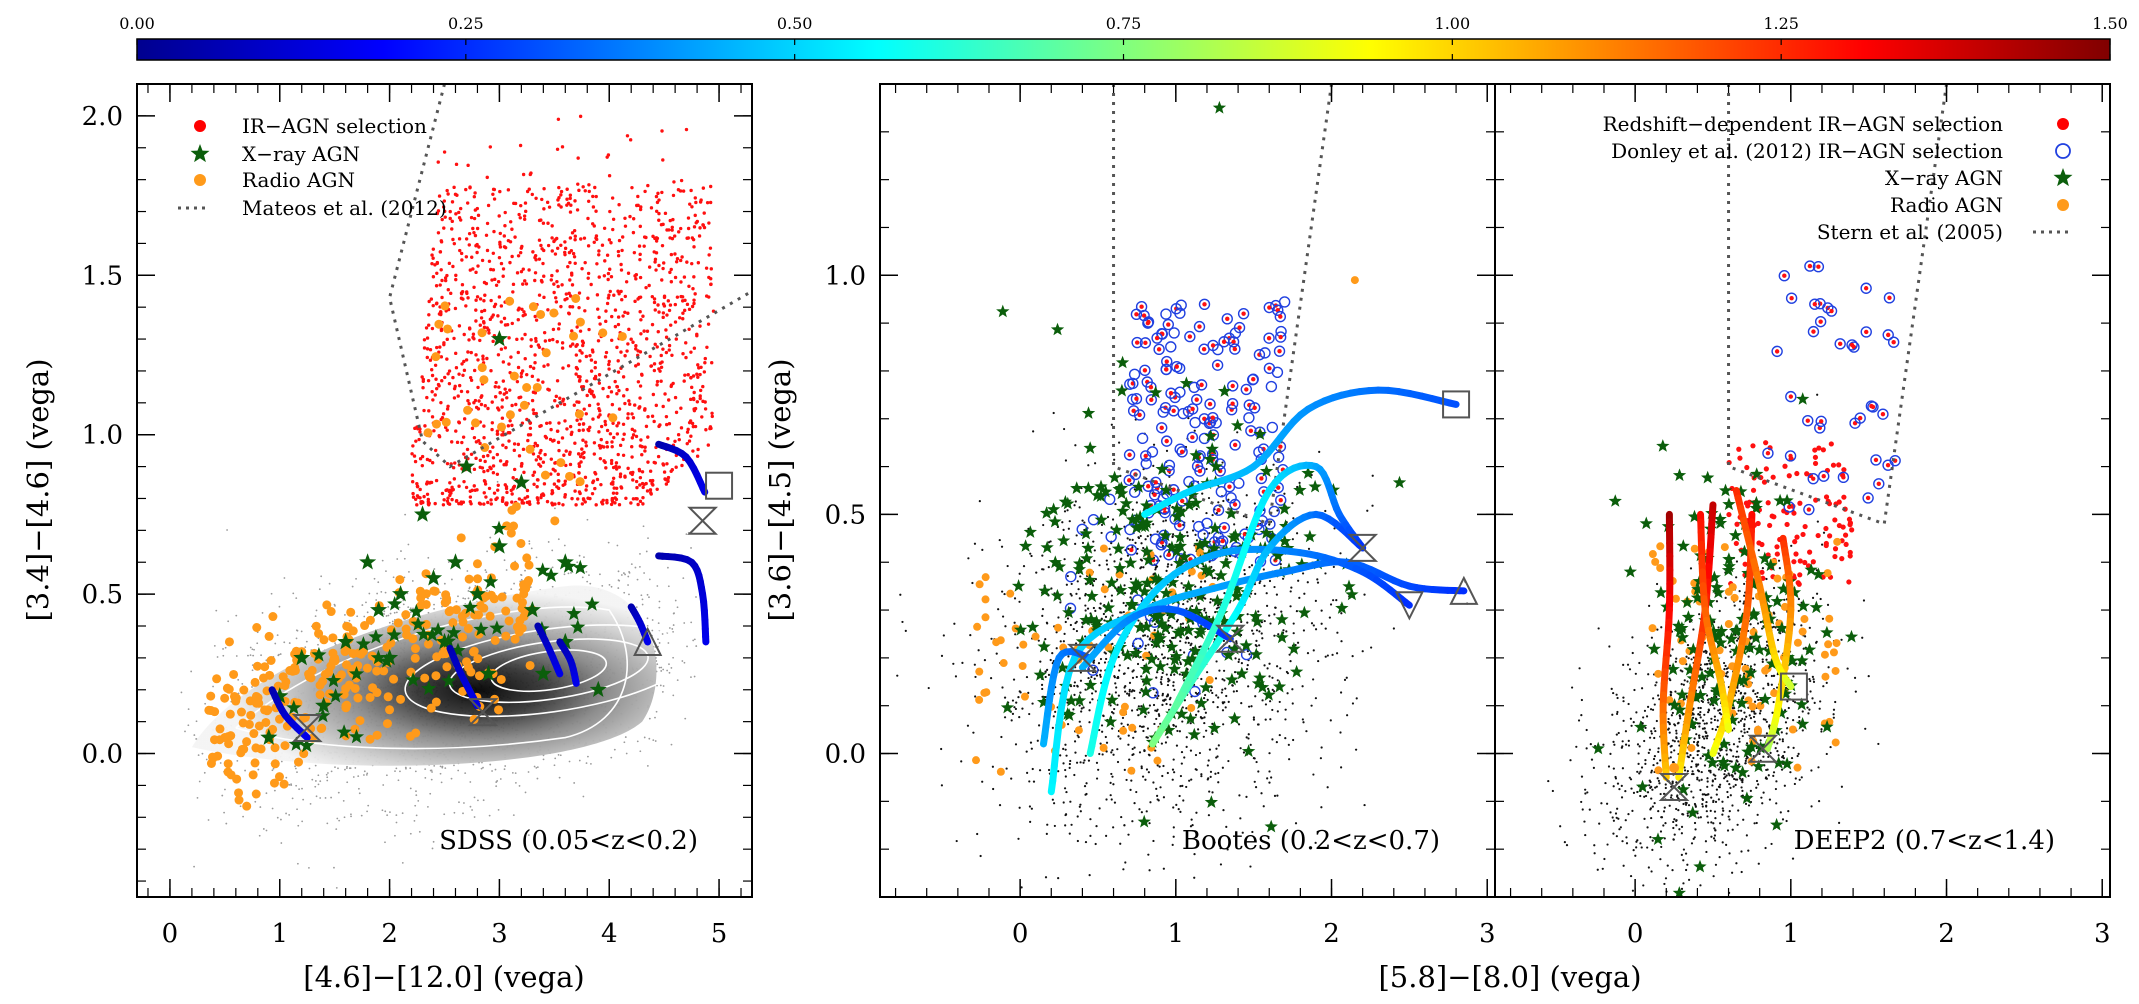 The image size is (2139, 1004). What do you see at coordinates (466, 23) in the screenshot?
I see `colorbar-tick-label: 0.25` at bounding box center [466, 23].